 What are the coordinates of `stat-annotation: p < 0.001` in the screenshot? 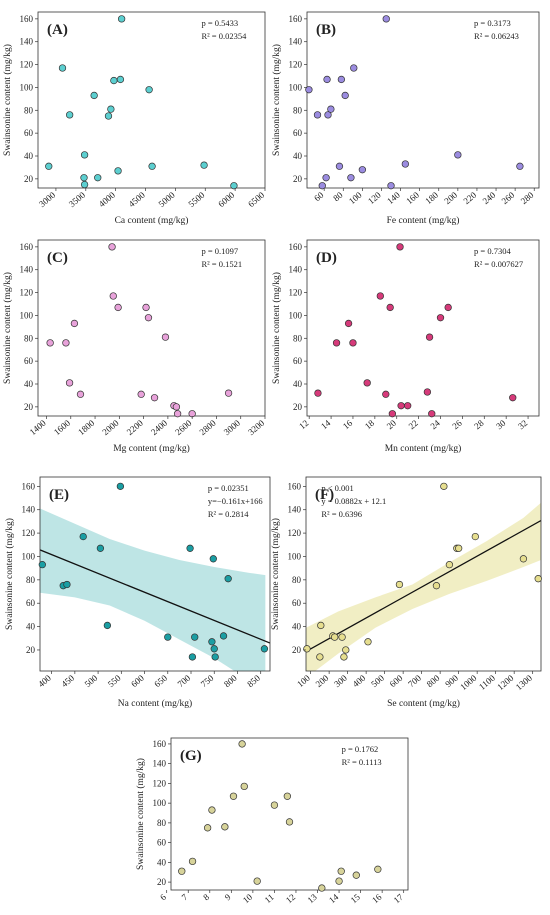 It's located at (337, 488).